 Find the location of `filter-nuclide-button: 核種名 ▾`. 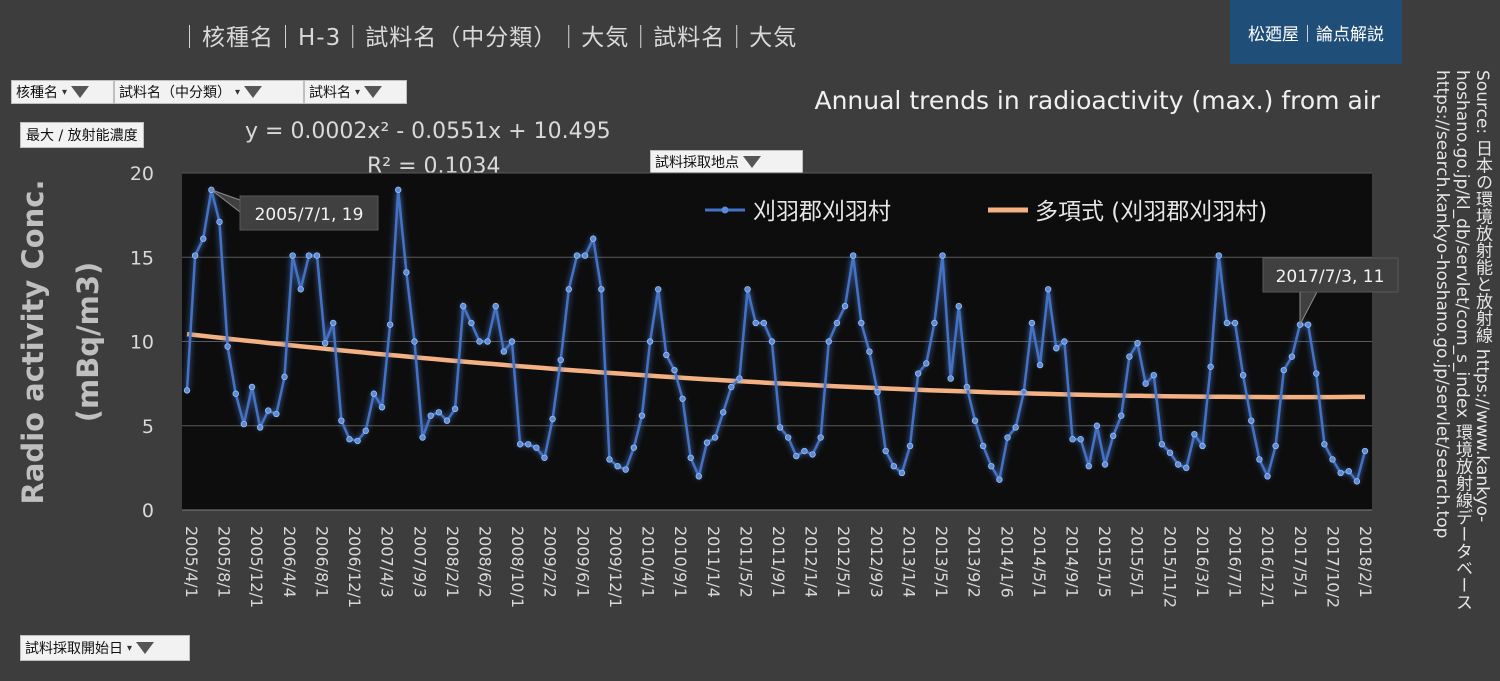

filter-nuclide-button: 核種名 ▾ is located at coordinates (62, 92).